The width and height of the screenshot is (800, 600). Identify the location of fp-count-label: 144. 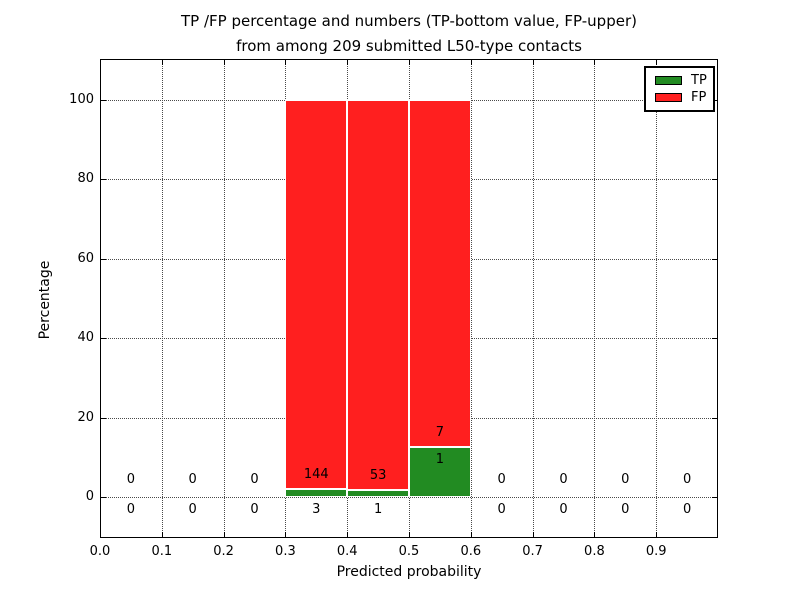
(316, 474).